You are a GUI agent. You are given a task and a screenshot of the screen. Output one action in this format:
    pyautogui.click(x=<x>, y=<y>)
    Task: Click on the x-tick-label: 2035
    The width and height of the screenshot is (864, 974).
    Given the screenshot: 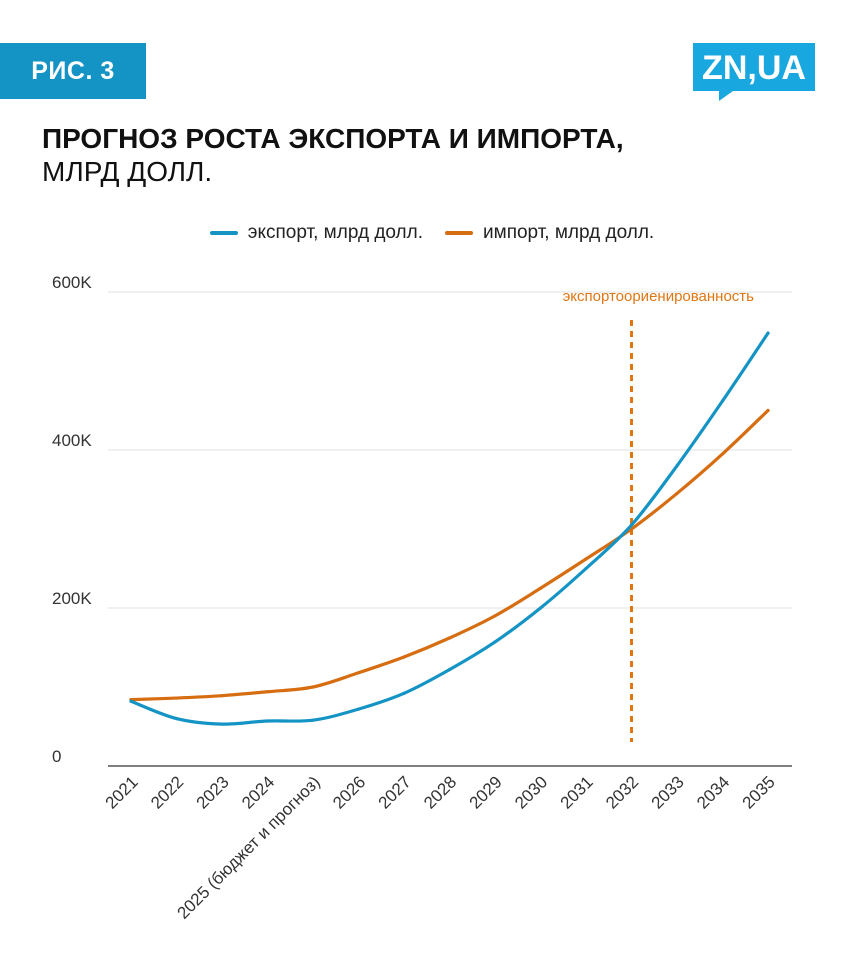 What is the action you would take?
    pyautogui.click(x=759, y=792)
    